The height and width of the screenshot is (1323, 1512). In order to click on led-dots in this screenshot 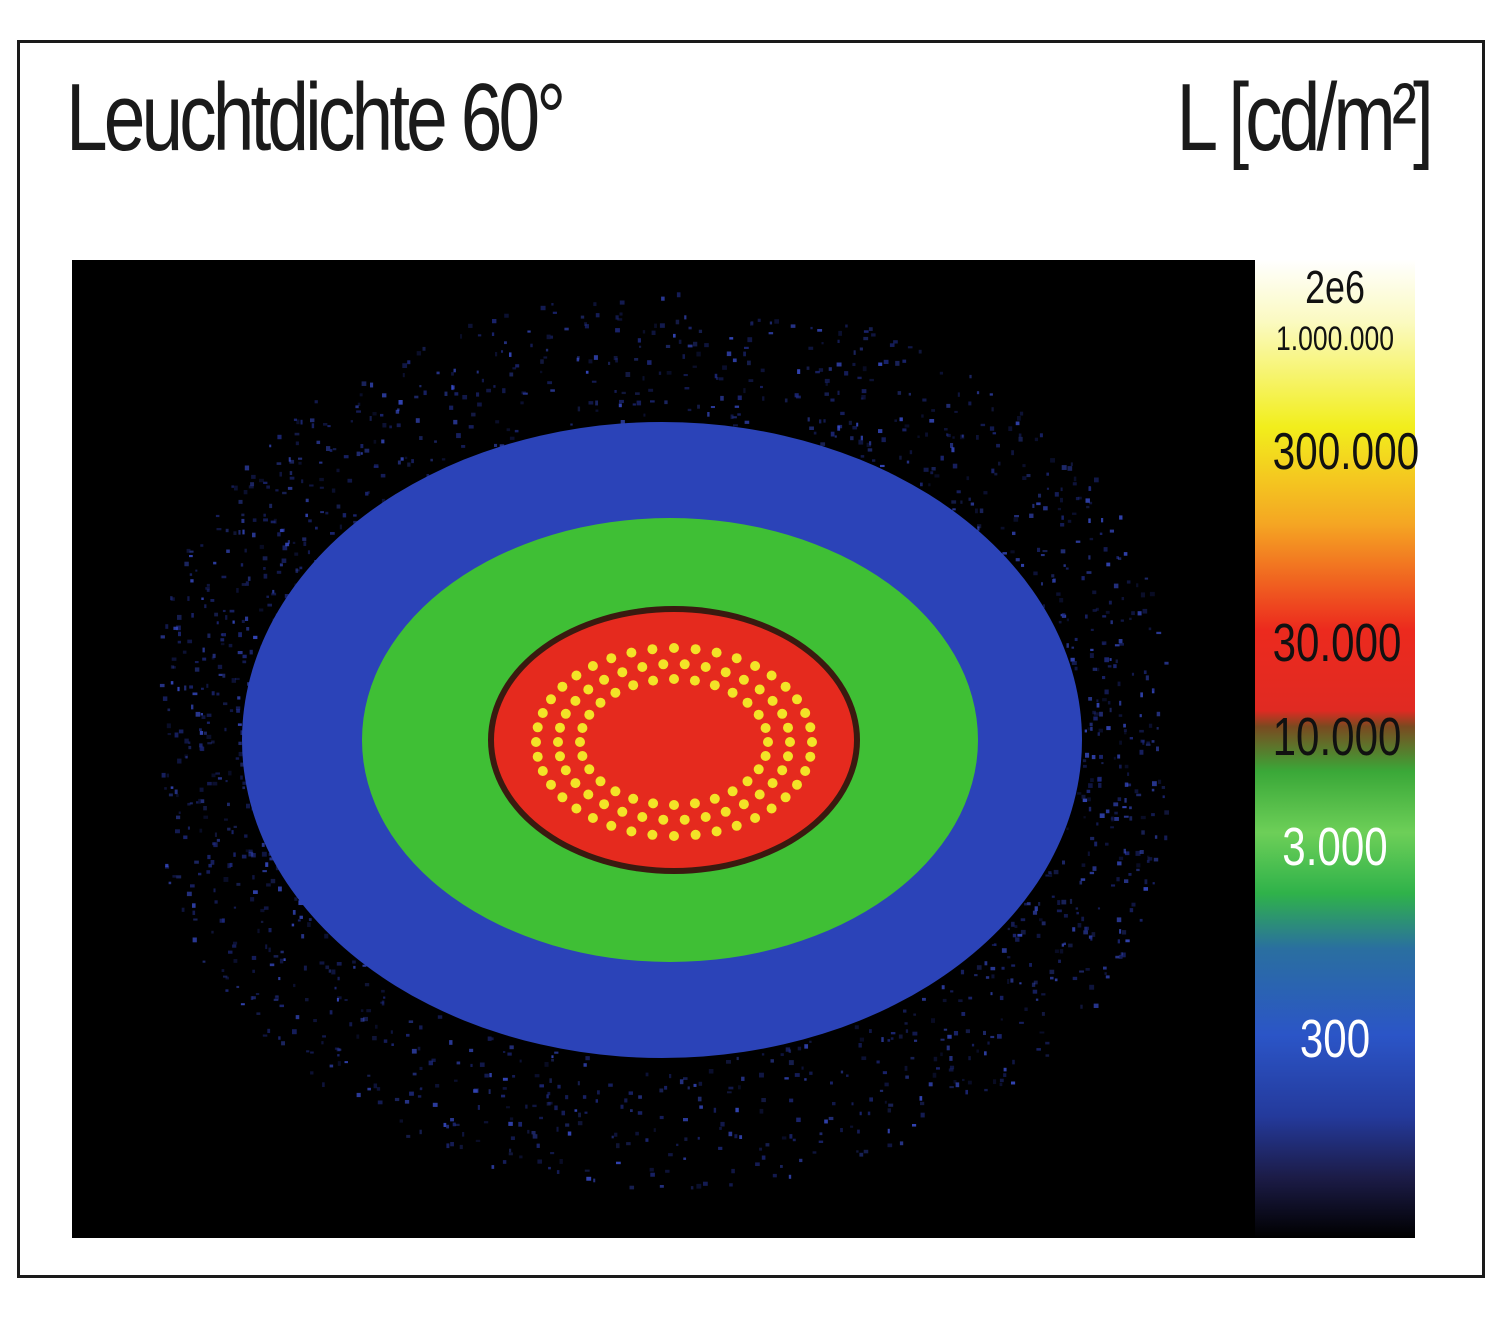, I will do `click(674, 742)`.